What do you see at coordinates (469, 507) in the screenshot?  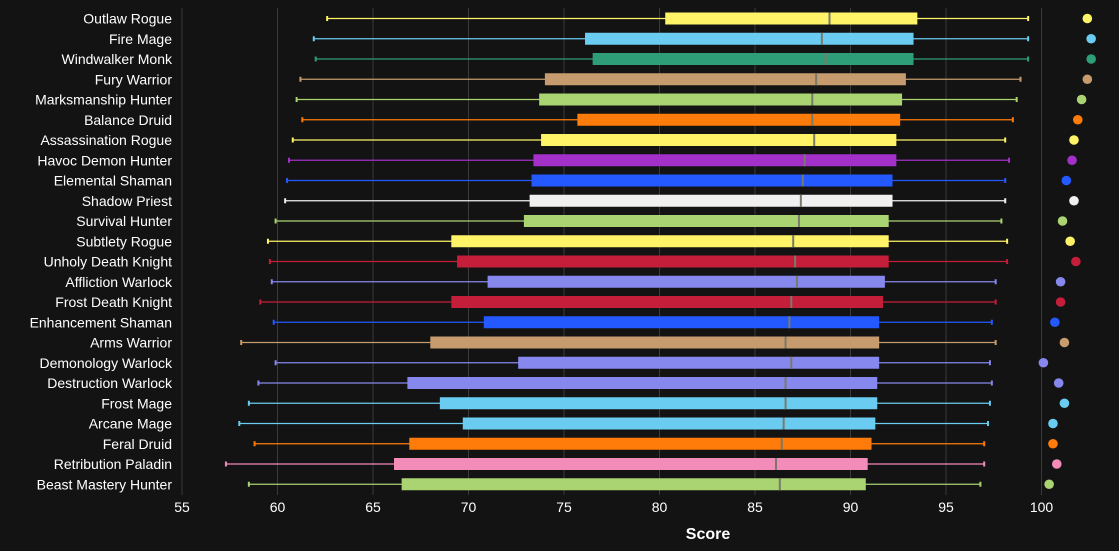 I see `x-tick-label: 70` at bounding box center [469, 507].